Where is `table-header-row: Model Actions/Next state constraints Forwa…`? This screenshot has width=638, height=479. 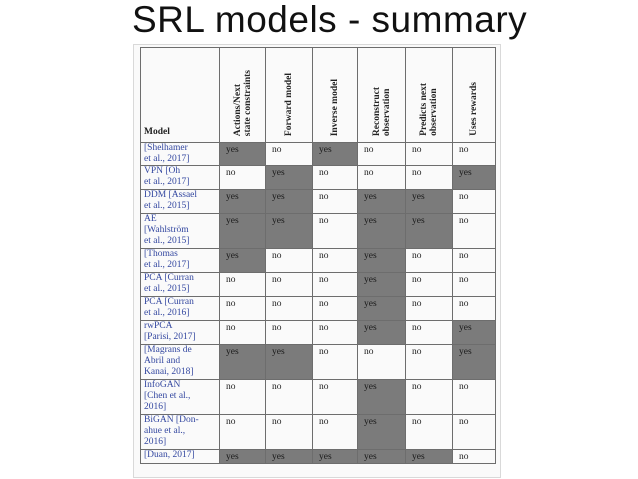 table-header-row: Model Actions/Next state constraints Forwa… is located at coordinates (318, 95).